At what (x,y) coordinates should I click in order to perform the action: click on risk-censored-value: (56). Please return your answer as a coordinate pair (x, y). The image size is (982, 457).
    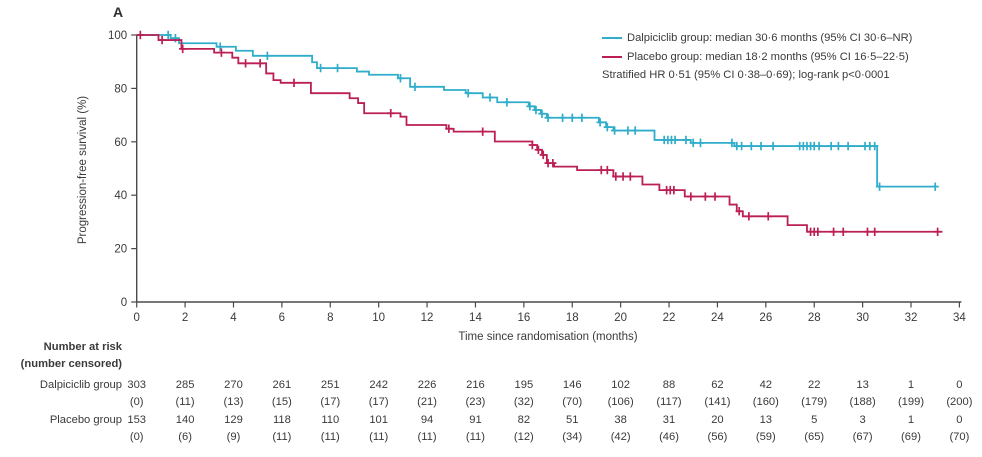
    Looking at the image, I should click on (717, 437).